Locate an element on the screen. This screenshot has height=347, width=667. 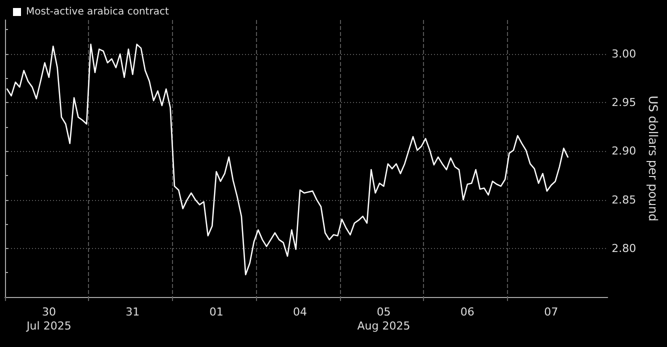
y-tick-label: 2.85 is located at coordinates (624, 199).